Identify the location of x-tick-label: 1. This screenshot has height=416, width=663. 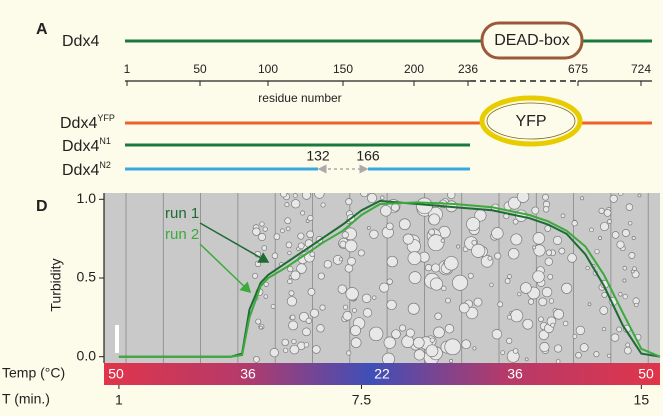
(119, 400).